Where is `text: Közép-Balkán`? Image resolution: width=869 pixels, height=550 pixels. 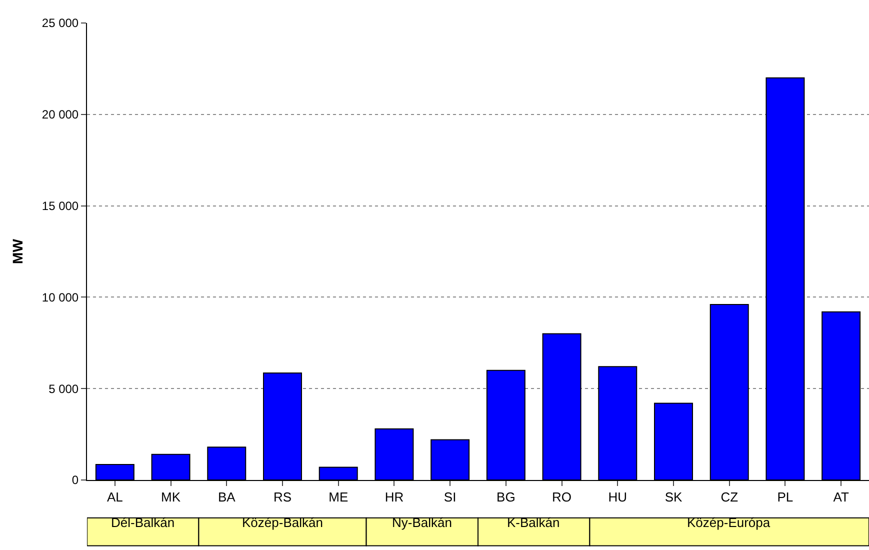
text: Közép-Balkán is located at coordinates (282, 522).